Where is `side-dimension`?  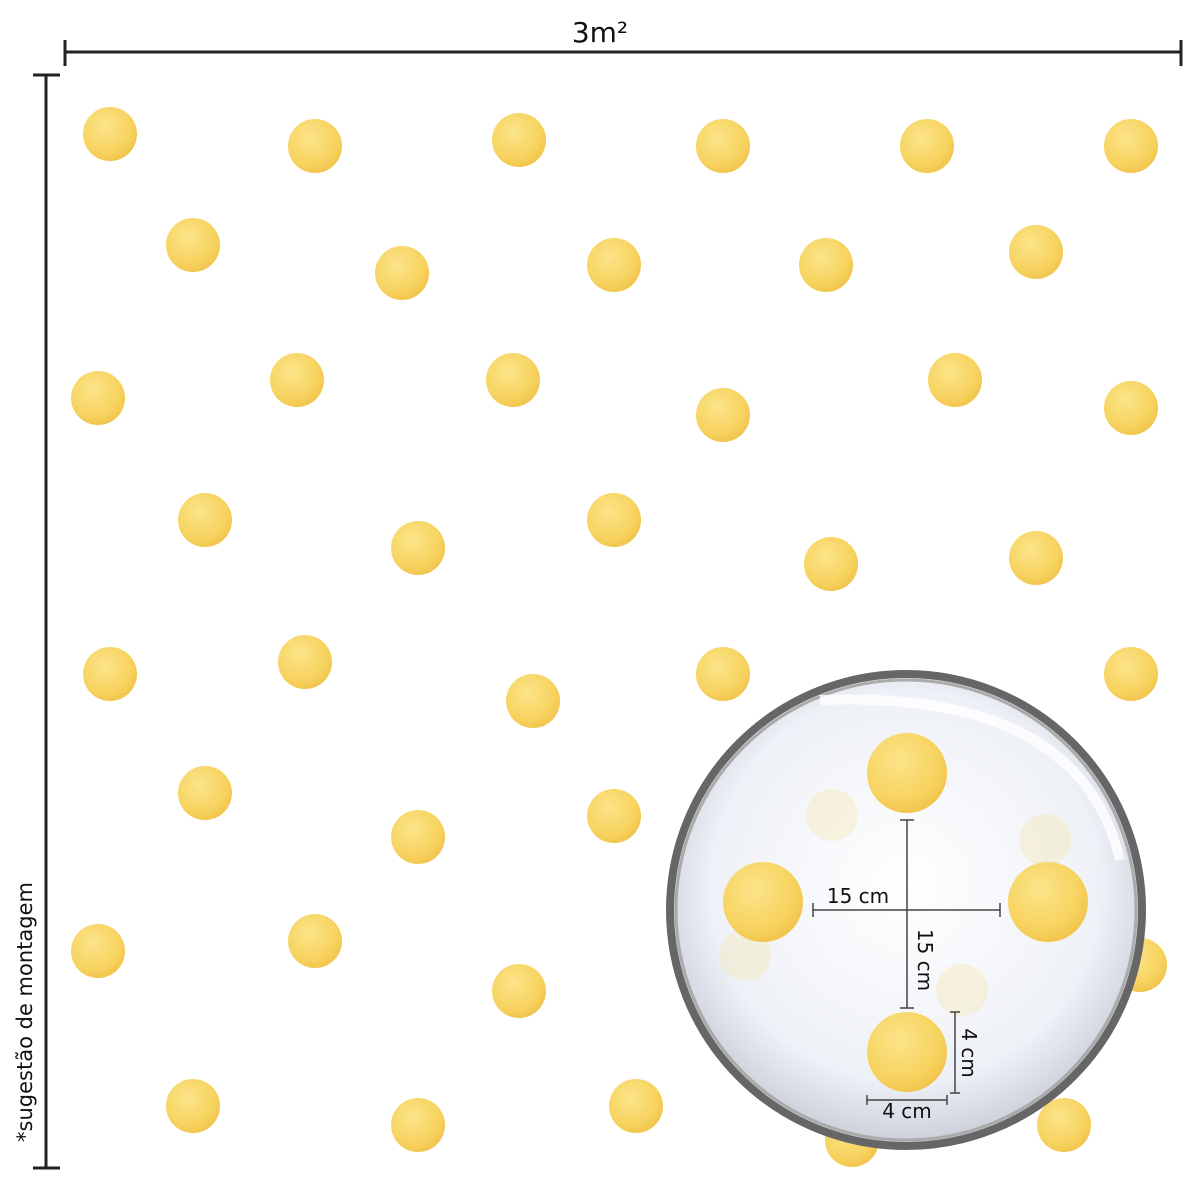
side-dimension is located at coordinates (46, 621).